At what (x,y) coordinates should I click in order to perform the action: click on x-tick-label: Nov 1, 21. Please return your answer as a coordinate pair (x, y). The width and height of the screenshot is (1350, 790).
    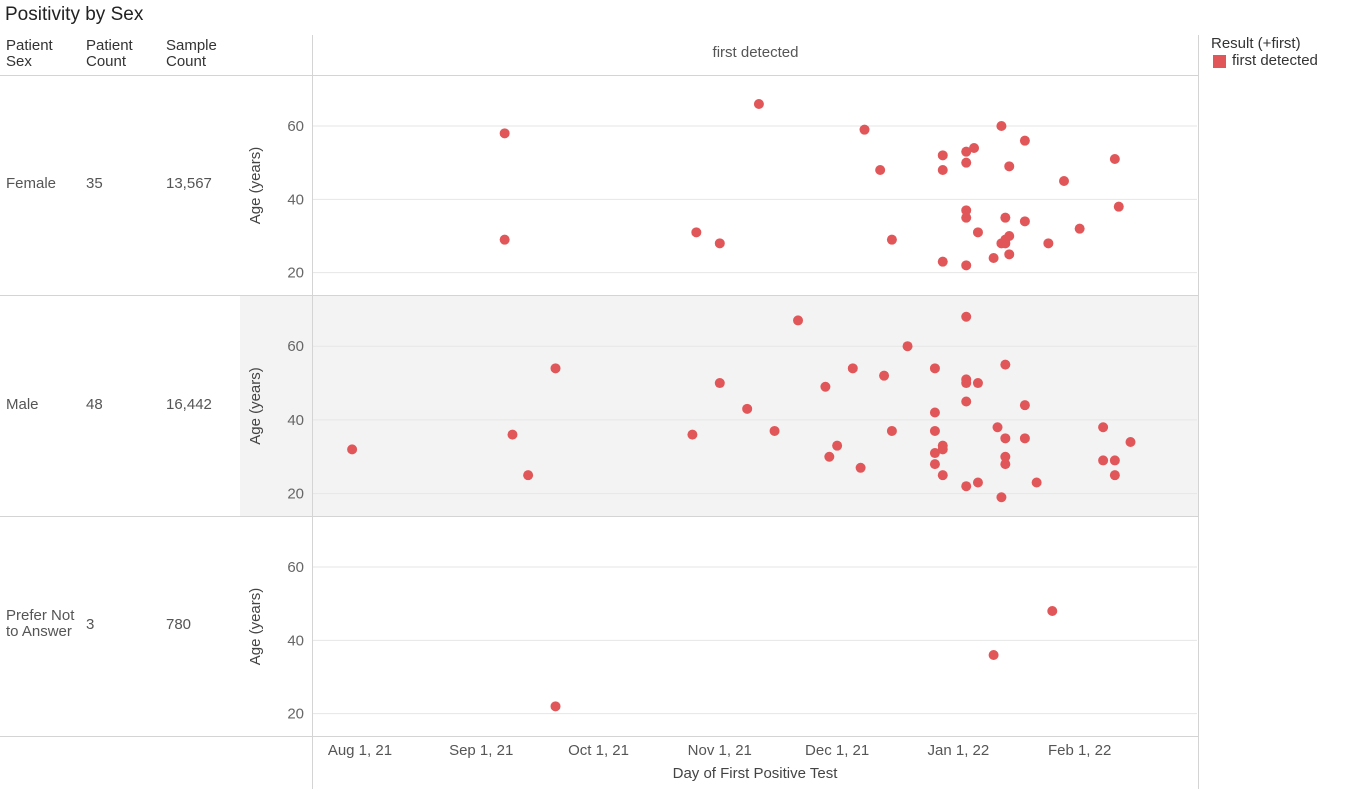
    Looking at the image, I should click on (720, 750).